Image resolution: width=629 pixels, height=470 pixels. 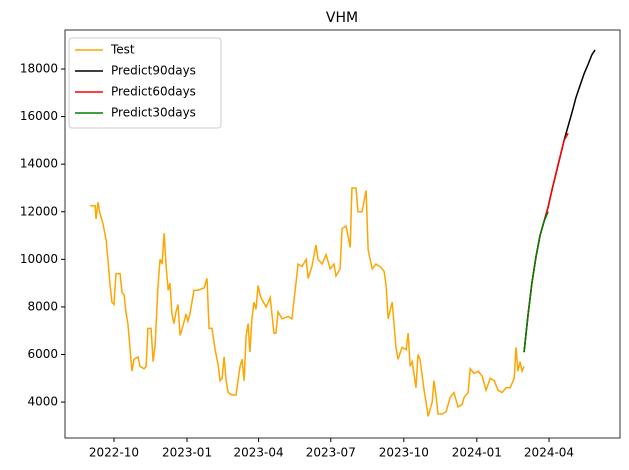 What do you see at coordinates (39, 259) in the screenshot?
I see `y-tick-label: 10000` at bounding box center [39, 259].